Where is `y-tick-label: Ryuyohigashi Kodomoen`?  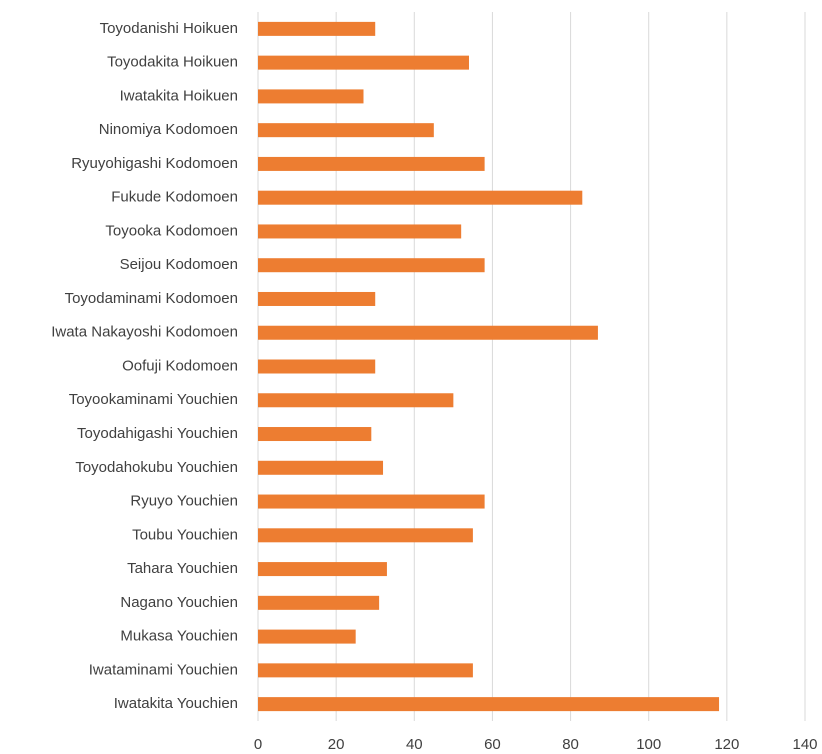 y-tick-label: Ryuyohigashi Kodomoen is located at coordinates (154, 163).